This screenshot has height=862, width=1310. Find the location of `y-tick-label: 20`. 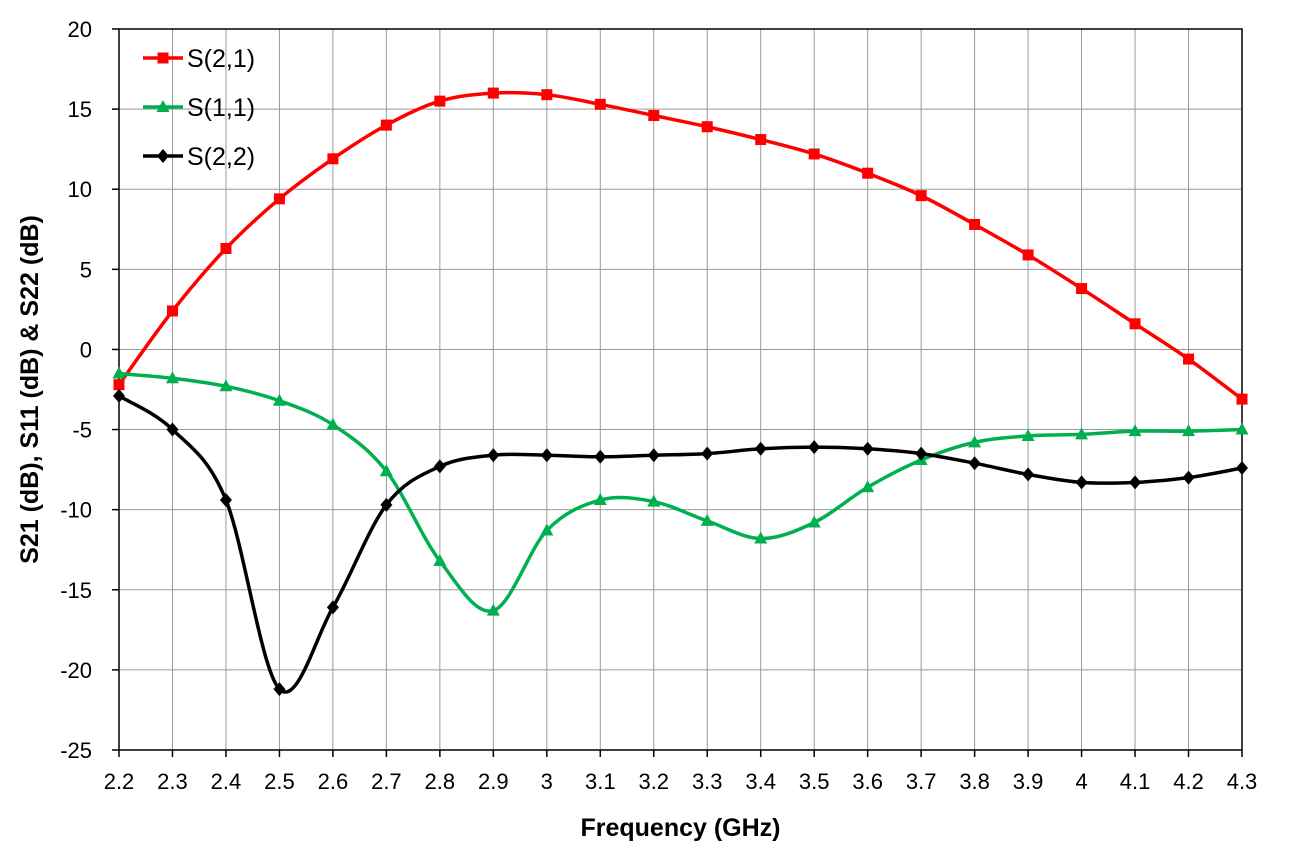

y-tick-label: 20 is located at coordinates (80, 29).